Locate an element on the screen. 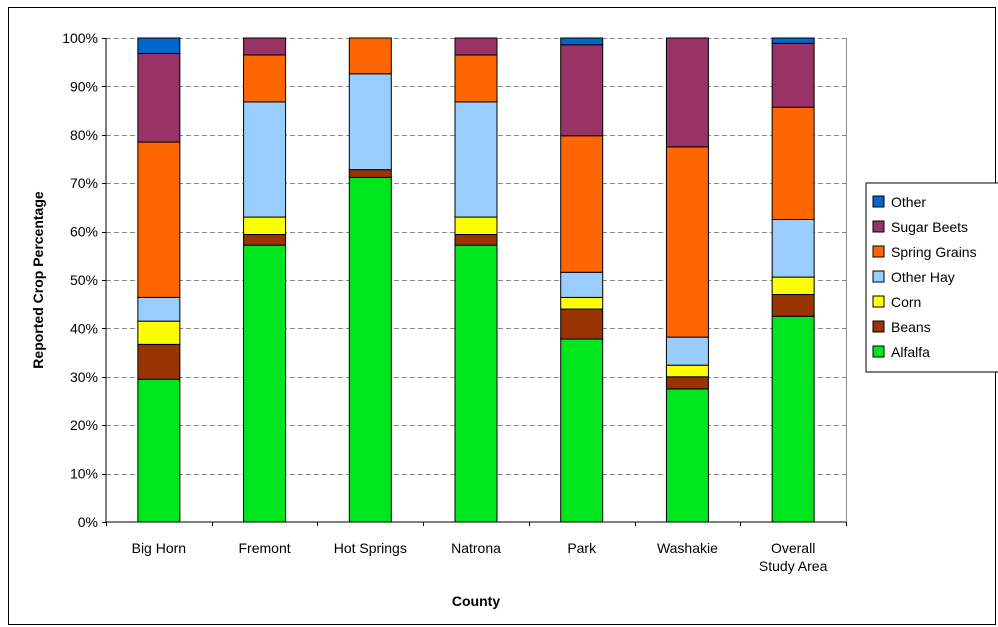  x-tick-label: Fremont is located at coordinates (265, 548).